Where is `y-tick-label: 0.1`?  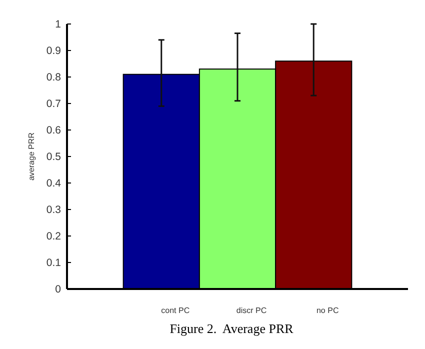 y-tick-label: 0.1 is located at coordinates (54, 263).